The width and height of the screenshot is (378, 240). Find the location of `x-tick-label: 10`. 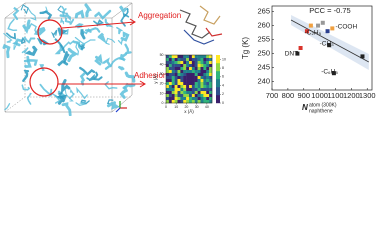

x-tick-label: 10 is located at coordinates (176, 107).